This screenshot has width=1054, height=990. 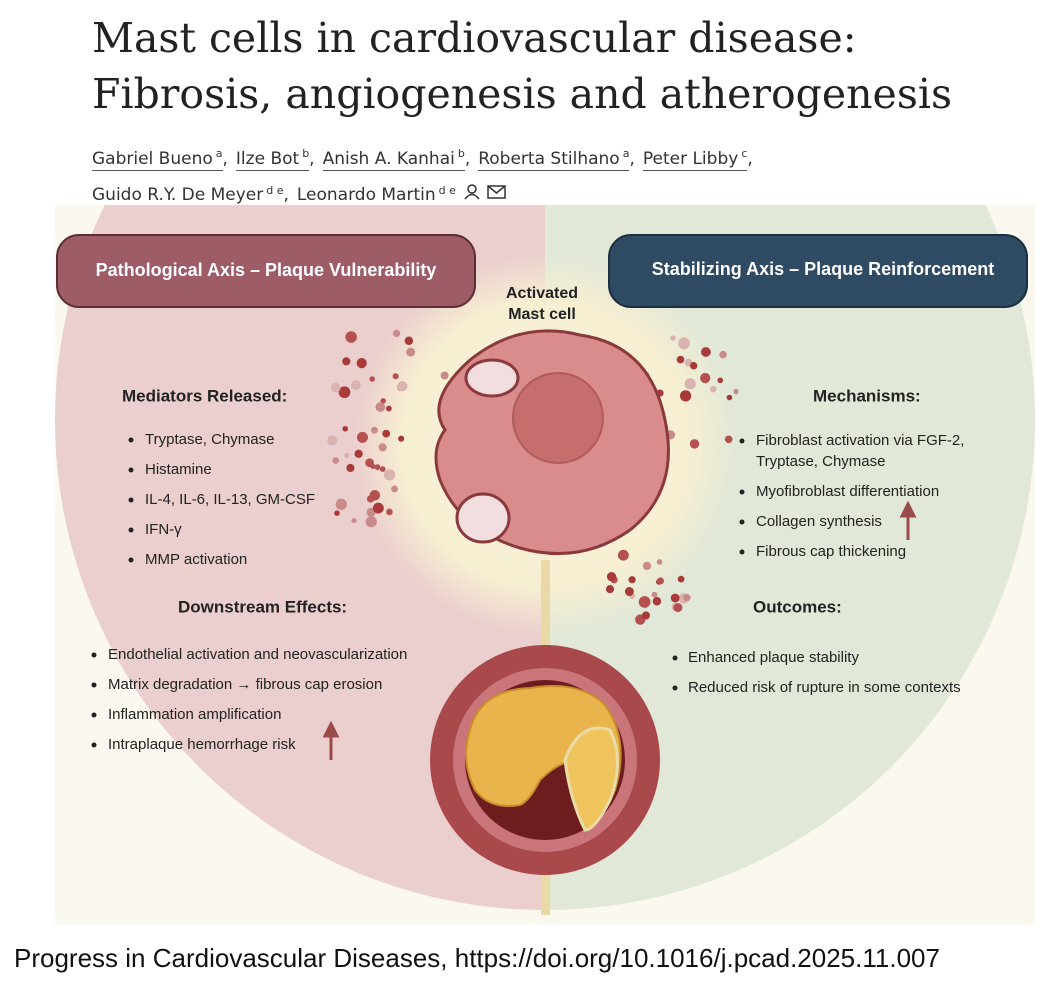 I want to click on title-line: Fibrosis, angiogenesis and atherogenesis, so click(x=522, y=94).